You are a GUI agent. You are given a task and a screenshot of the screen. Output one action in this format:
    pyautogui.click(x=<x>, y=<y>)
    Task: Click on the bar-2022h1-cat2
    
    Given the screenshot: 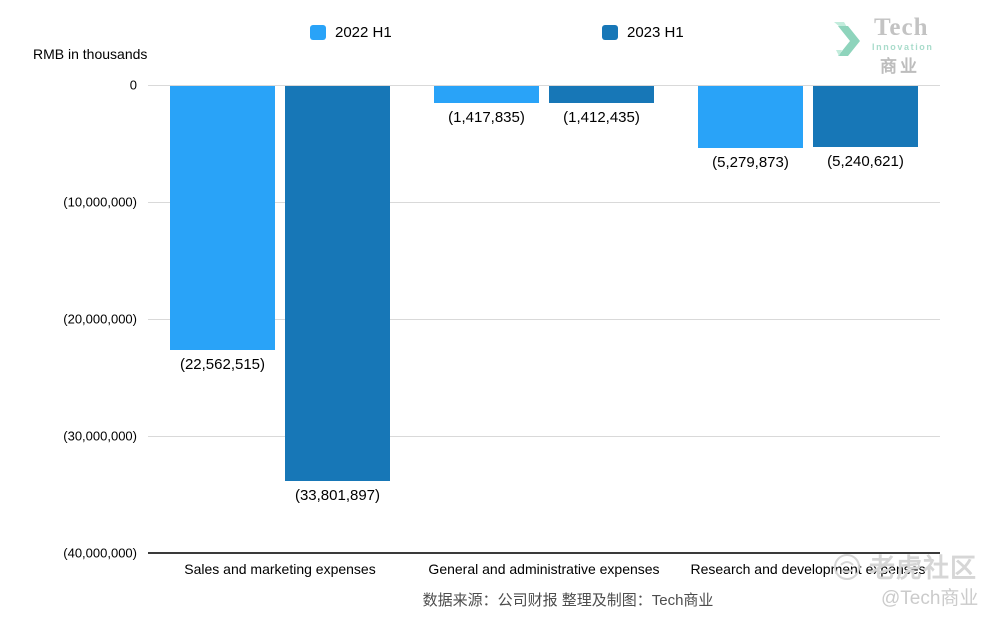 What is the action you would take?
    pyautogui.click(x=750, y=117)
    